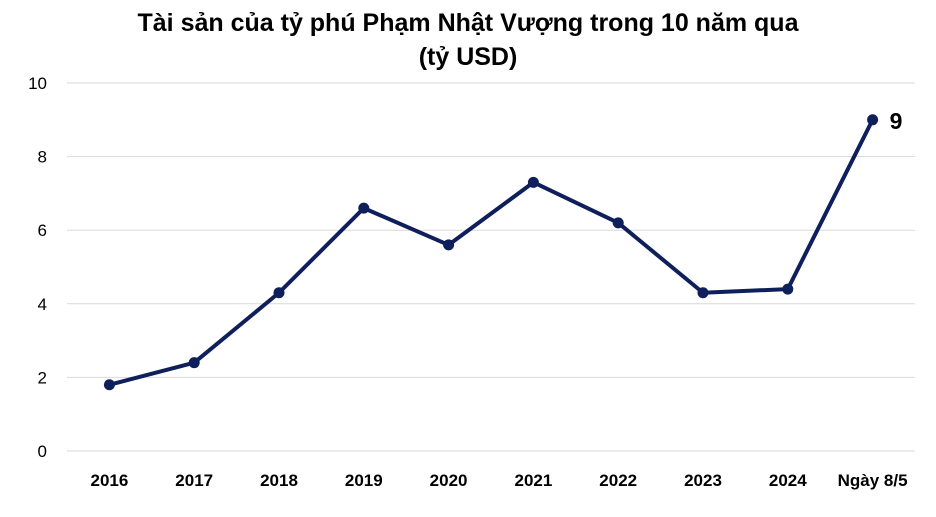 The height and width of the screenshot is (517, 936). What do you see at coordinates (468, 57) in the screenshot?
I see `chart-subtitle-unit: (tỷ USD)` at bounding box center [468, 57].